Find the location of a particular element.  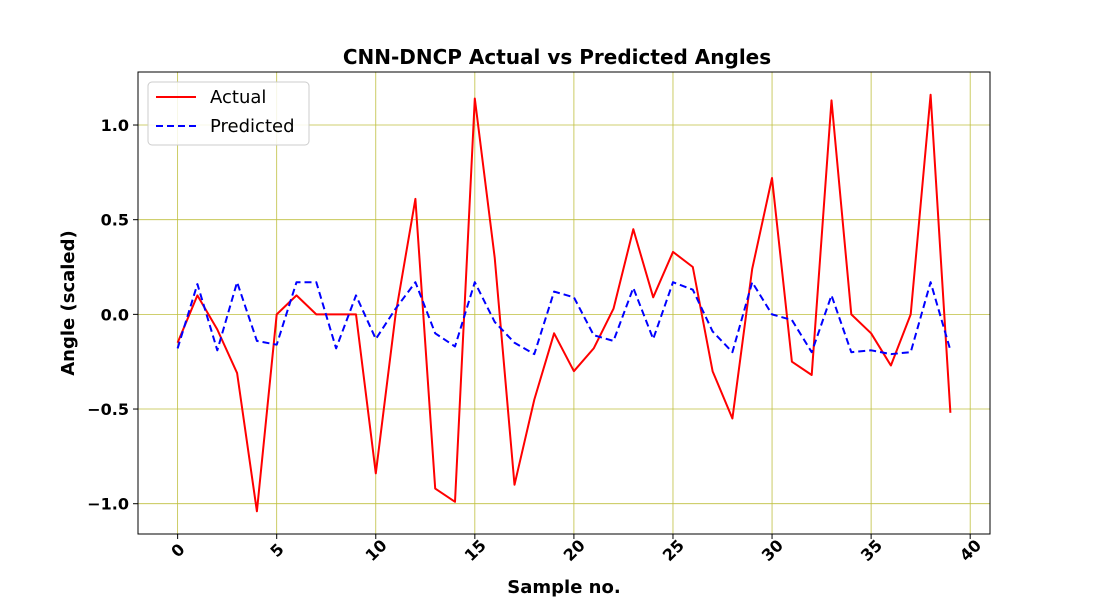

y-tick-label: 1.0 is located at coordinates (115, 125).